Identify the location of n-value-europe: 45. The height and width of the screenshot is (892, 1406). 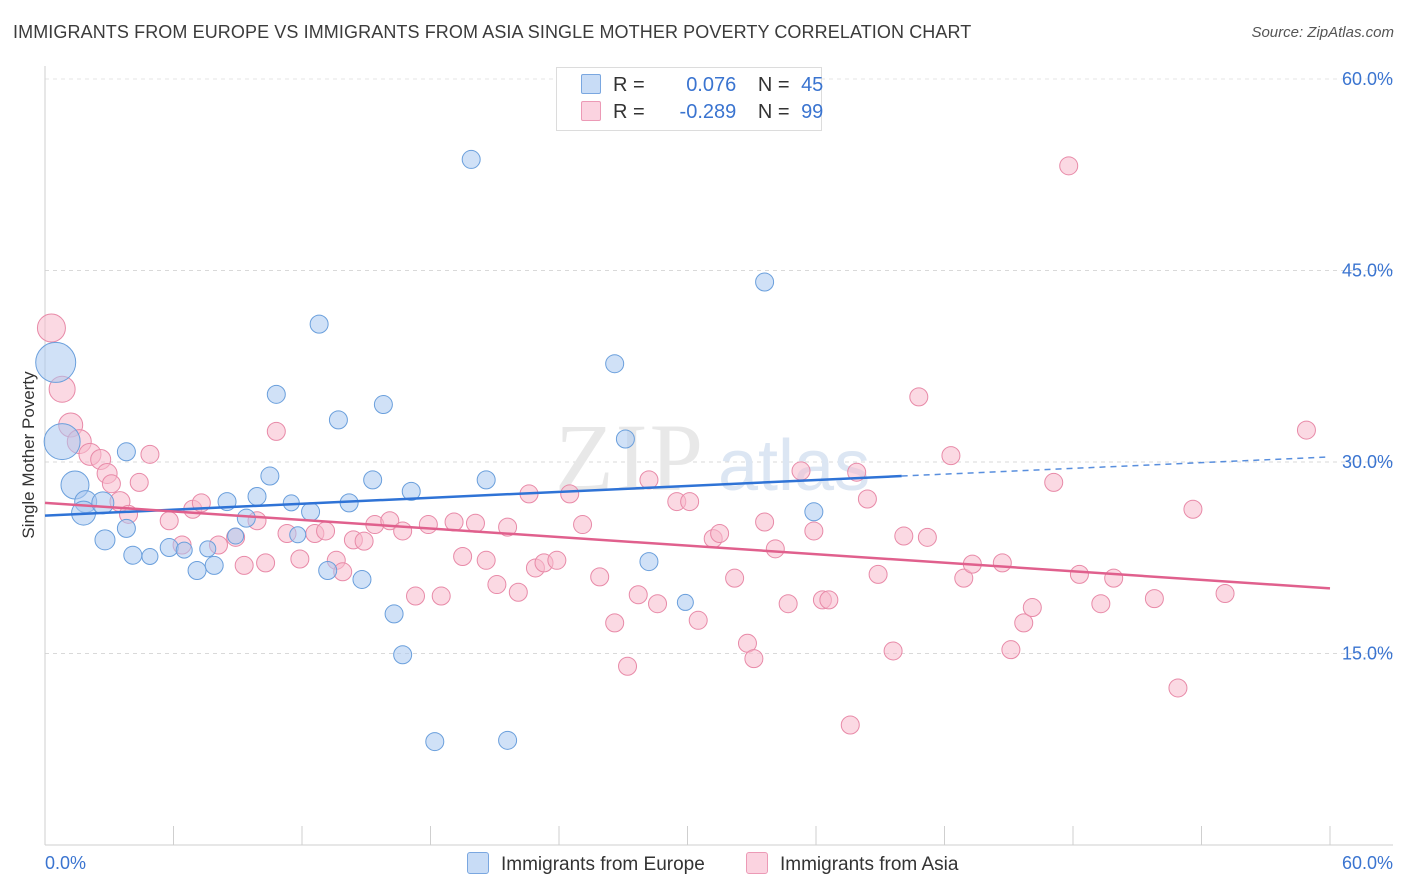
(812, 85).